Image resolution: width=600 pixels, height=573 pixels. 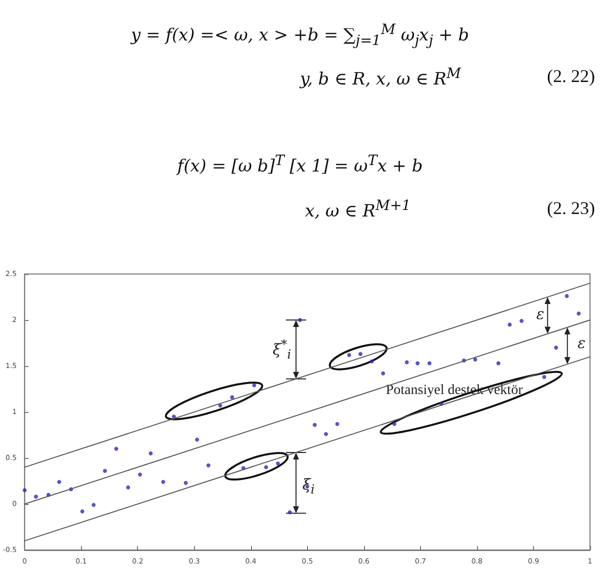 What do you see at coordinates (380, 78) in the screenshot?
I see `text: y, b ∈ R, x, ω ∈ R$^{M}$` at bounding box center [380, 78].